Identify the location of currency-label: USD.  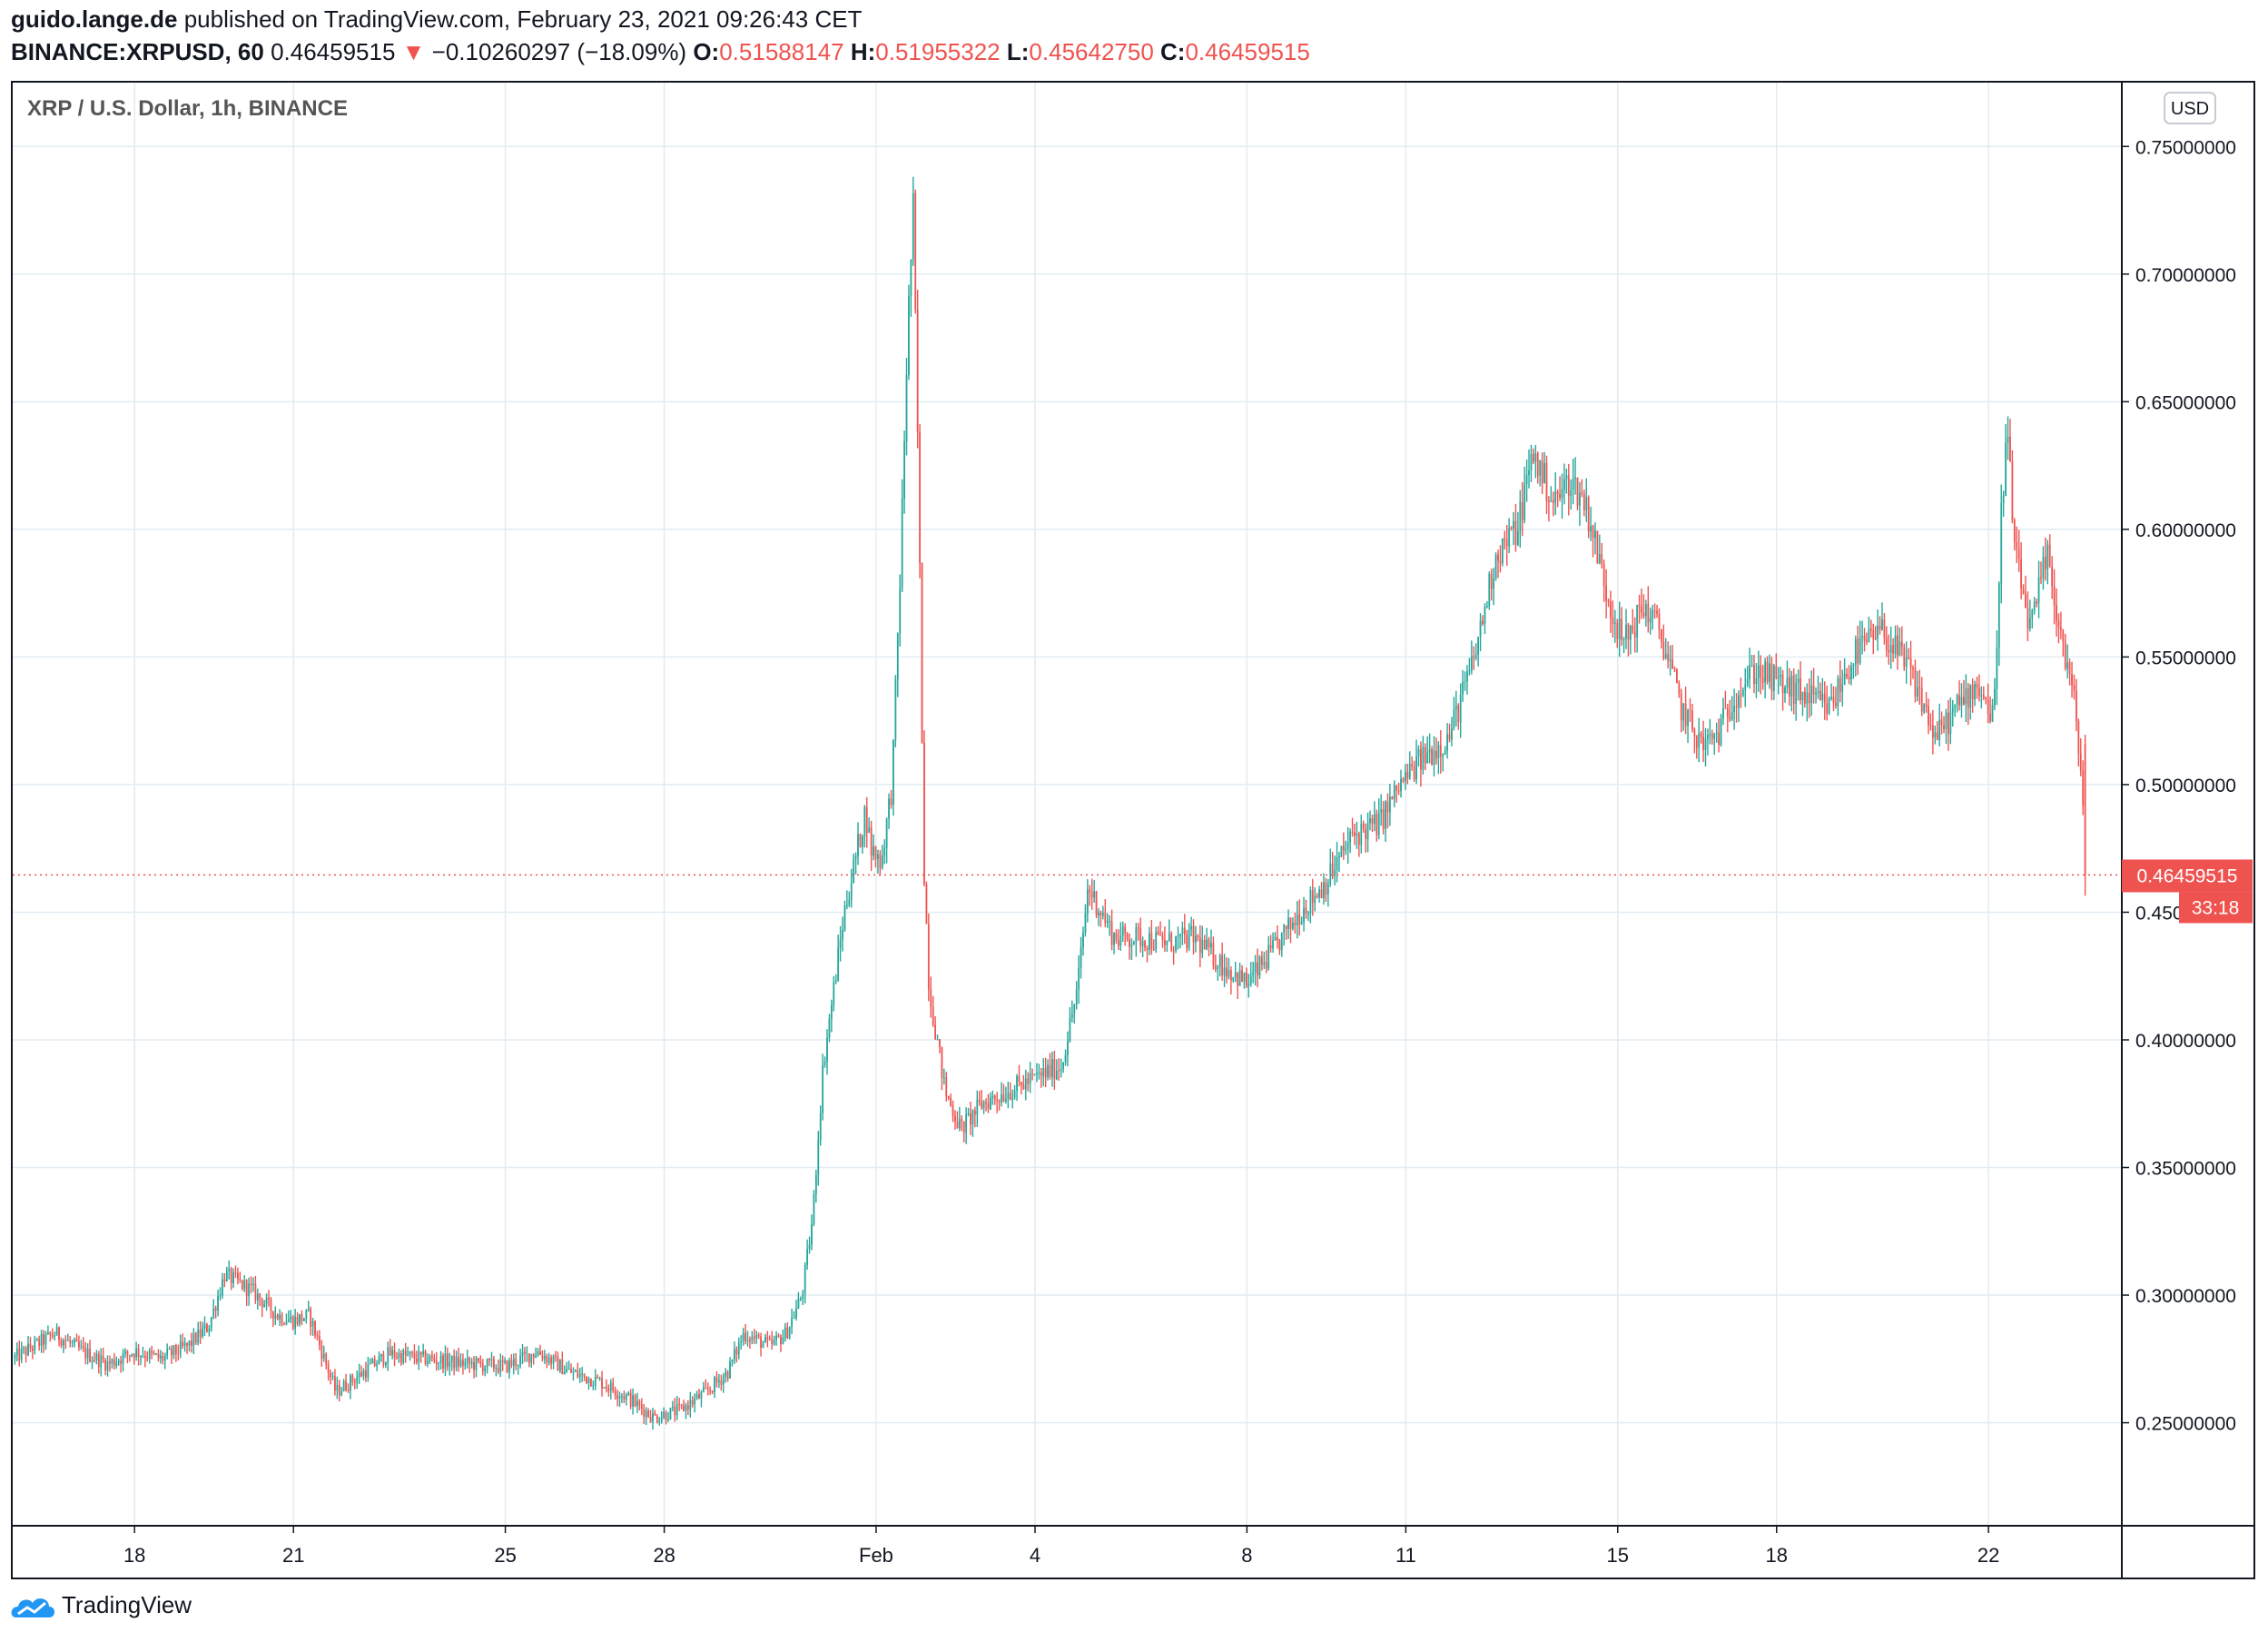
(2190, 109).